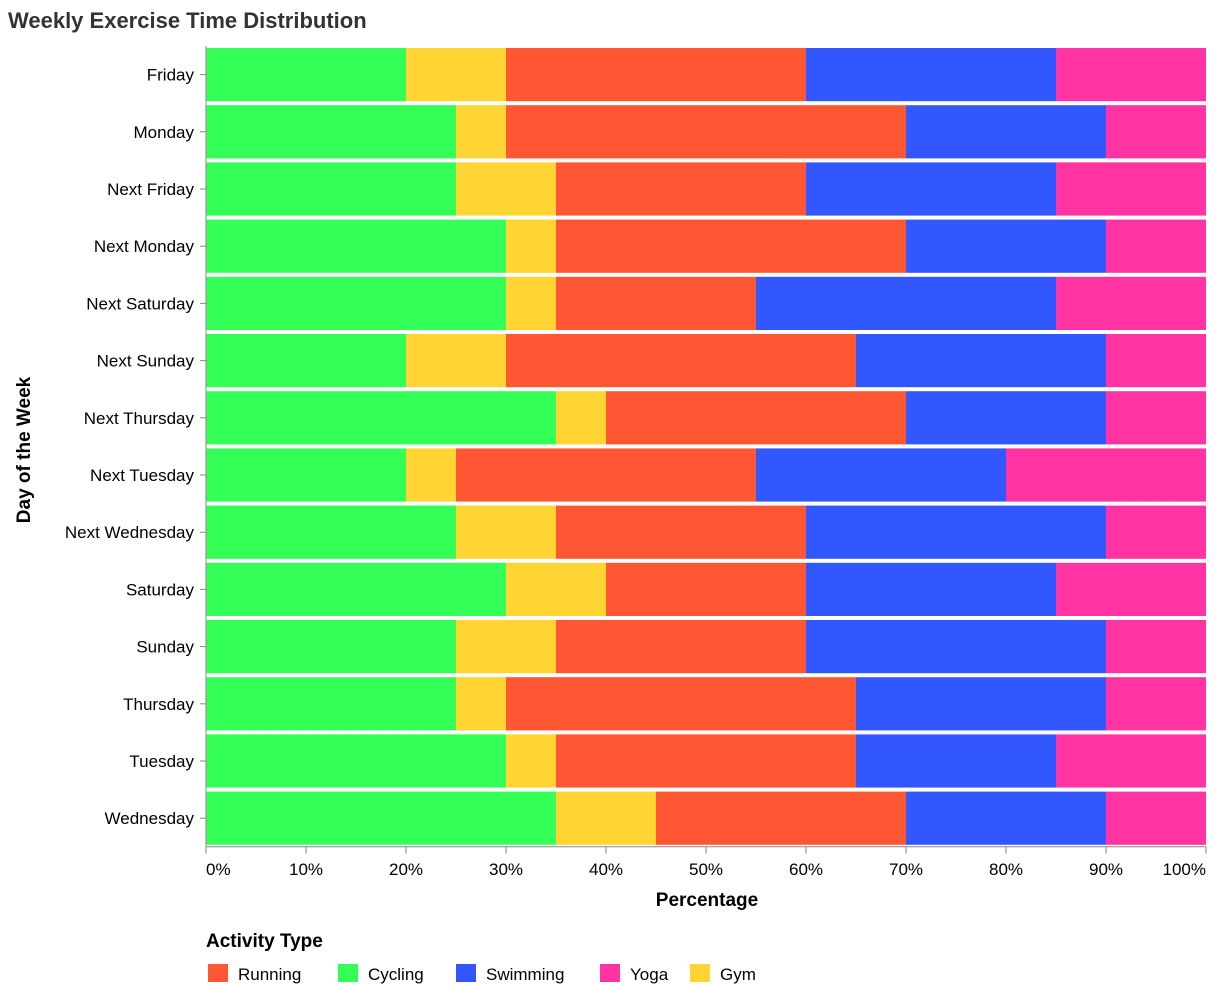 Image resolution: width=1218 pixels, height=994 pixels. What do you see at coordinates (956, 761) in the screenshot?
I see `bar-tuesday-swimming` at bounding box center [956, 761].